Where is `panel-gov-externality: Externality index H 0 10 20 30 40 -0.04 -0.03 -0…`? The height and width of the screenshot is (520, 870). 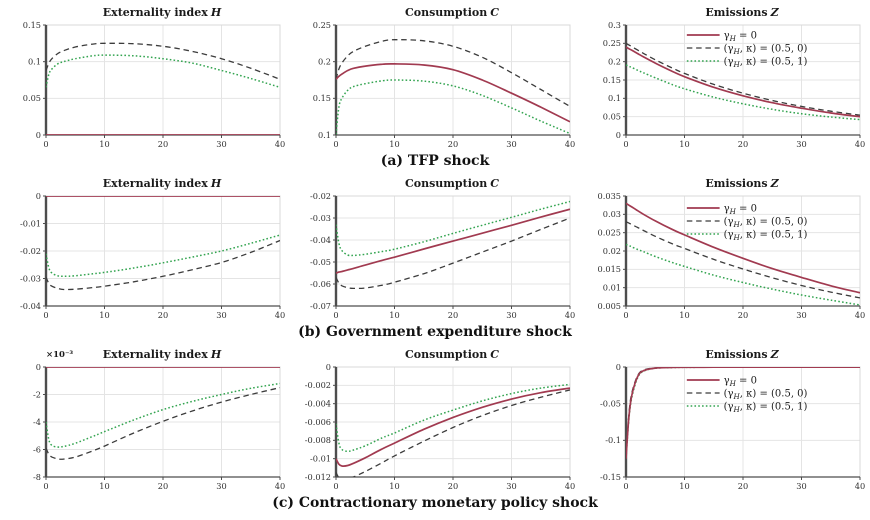 panel-gov-externality: Externality index H 0 10 20 30 40 -0.04 -0.03 -0… is located at coordinates (145, 249).